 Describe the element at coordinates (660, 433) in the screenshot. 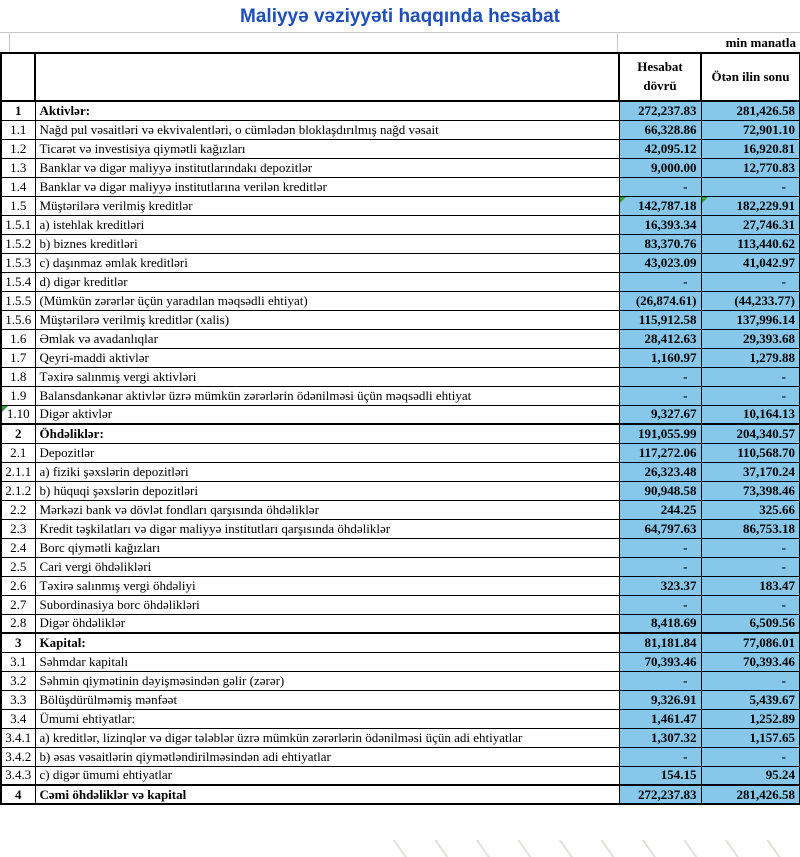

I see `value-current-cell: 191,055.99` at that location.